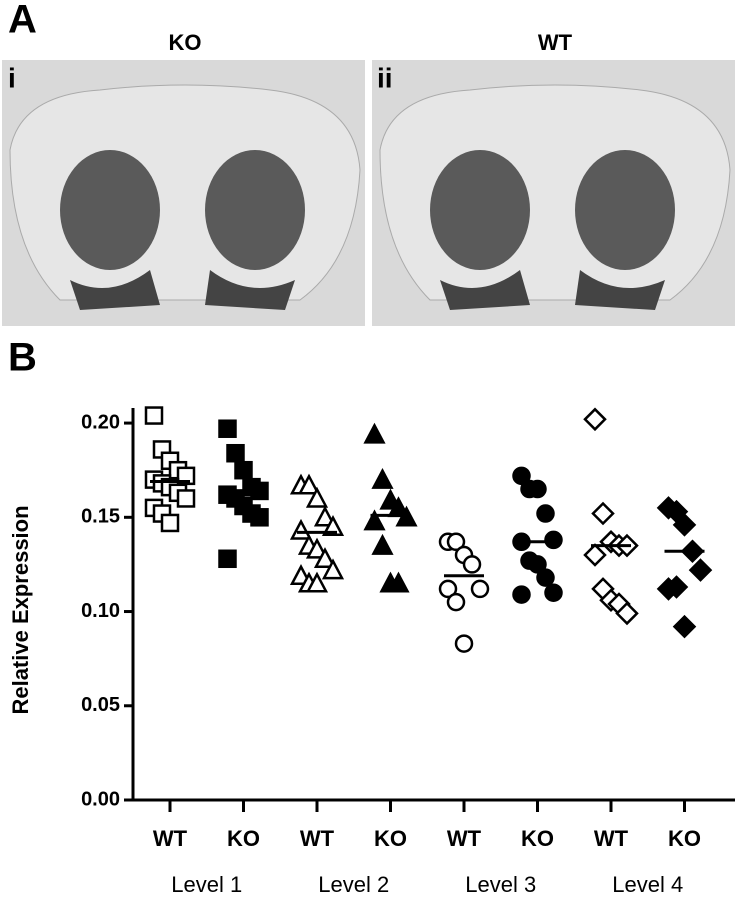 This screenshot has width=735, height=900. Describe the element at coordinates (185, 42) in the screenshot. I see `image-title: KO` at that location.